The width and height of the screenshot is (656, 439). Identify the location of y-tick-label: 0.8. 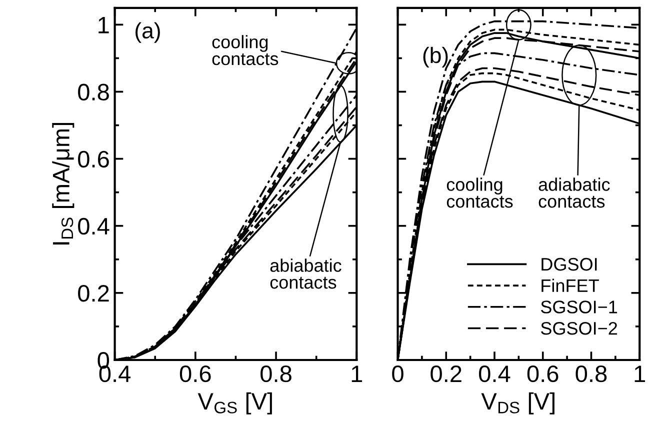
(93, 92).